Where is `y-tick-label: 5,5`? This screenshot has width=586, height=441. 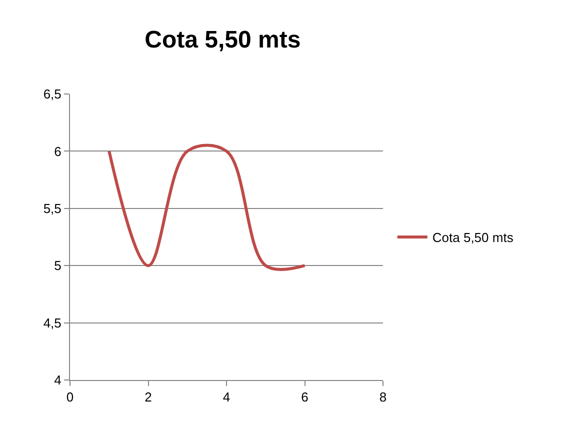 y-tick-label: 5,5 is located at coordinates (52, 208).